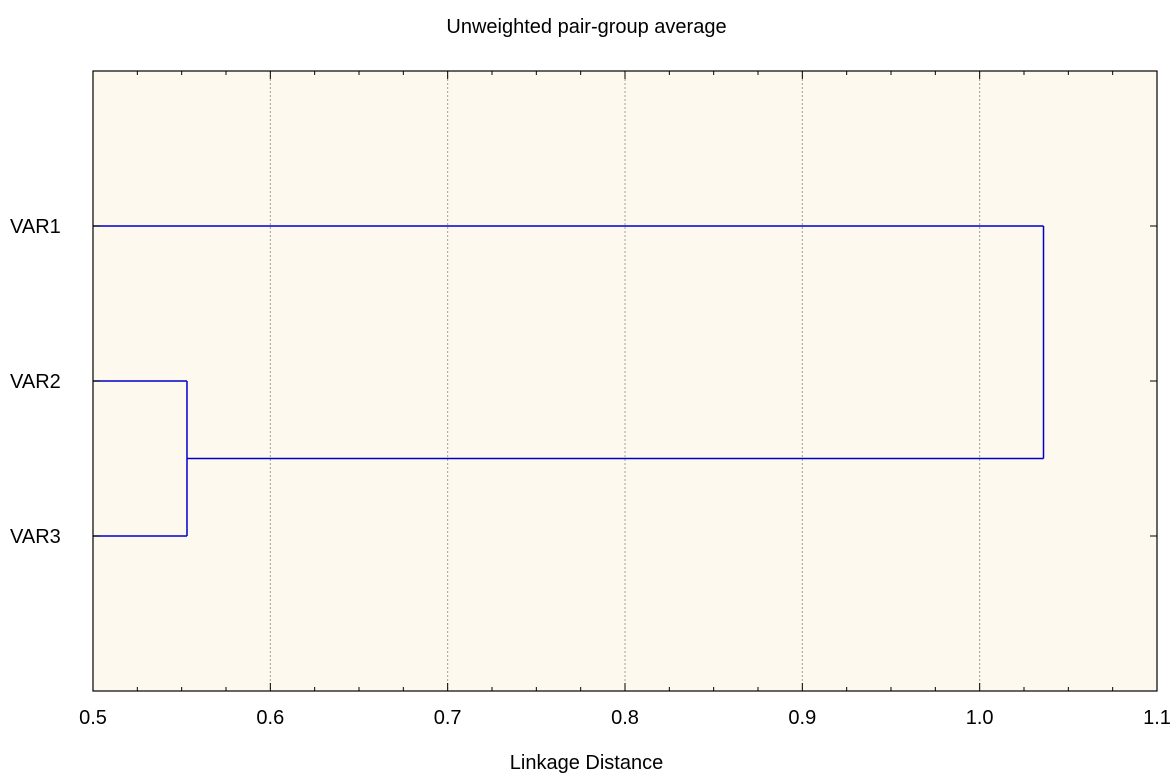 This screenshot has height=778, width=1173. I want to click on x-tick-label: 0.6, so click(270, 718).